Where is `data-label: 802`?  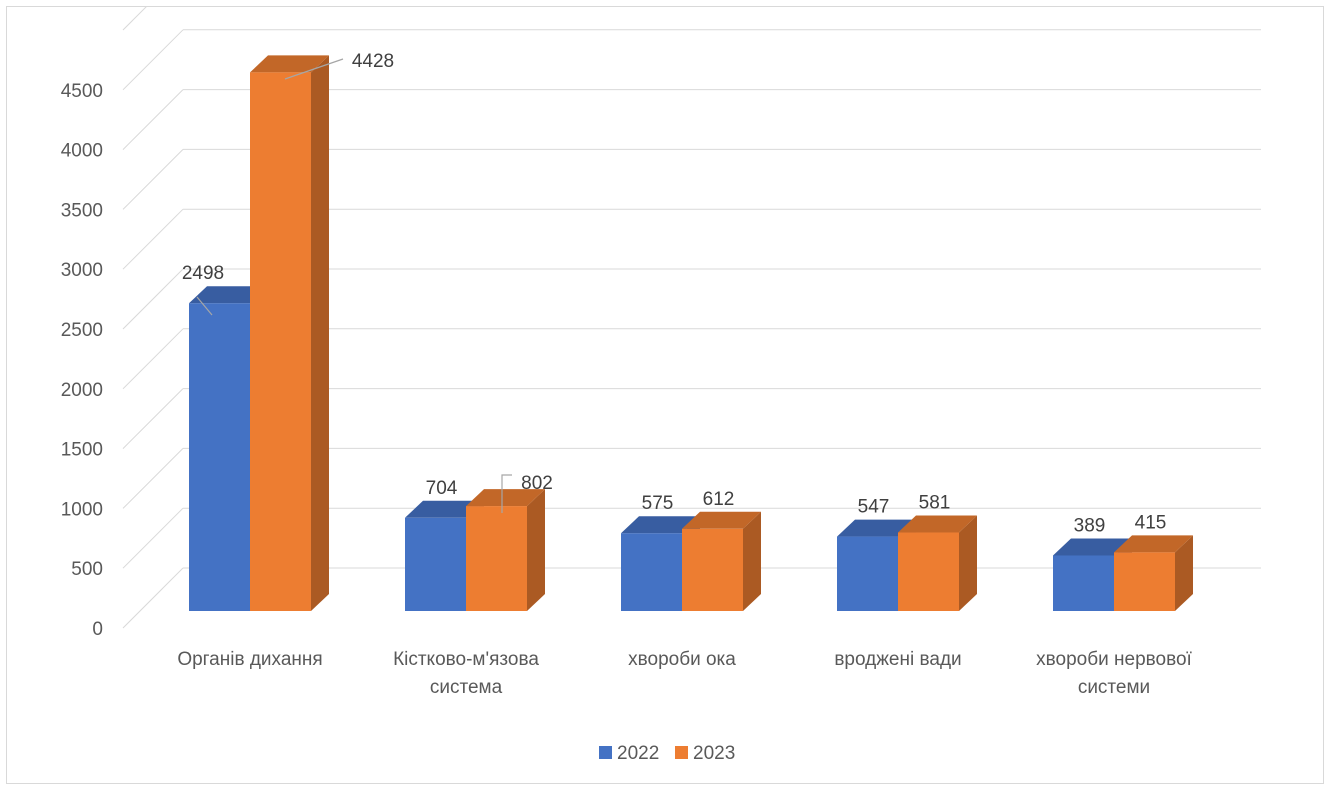
data-label: 802 is located at coordinates (537, 483).